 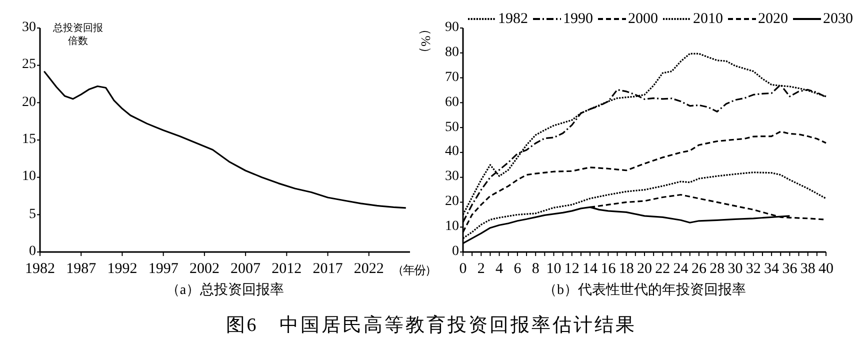 I want to click on y-tick-label: 15, so click(x=29, y=140).